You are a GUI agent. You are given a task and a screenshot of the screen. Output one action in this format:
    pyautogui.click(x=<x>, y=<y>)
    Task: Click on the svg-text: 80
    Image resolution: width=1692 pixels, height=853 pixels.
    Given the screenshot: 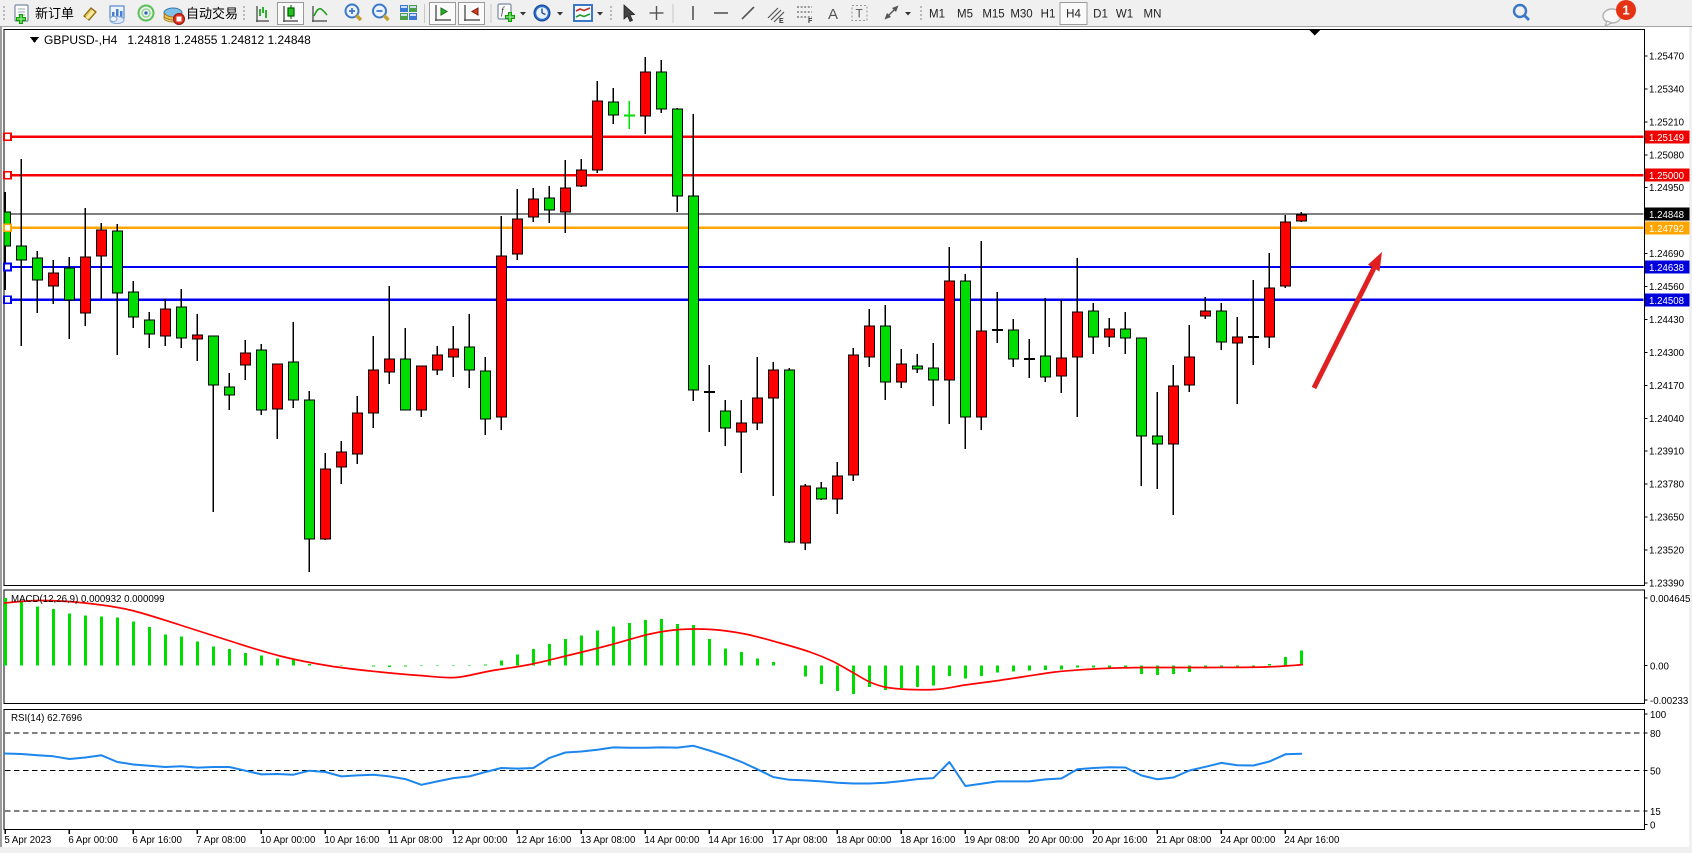 What is the action you would take?
    pyautogui.click(x=1655, y=734)
    